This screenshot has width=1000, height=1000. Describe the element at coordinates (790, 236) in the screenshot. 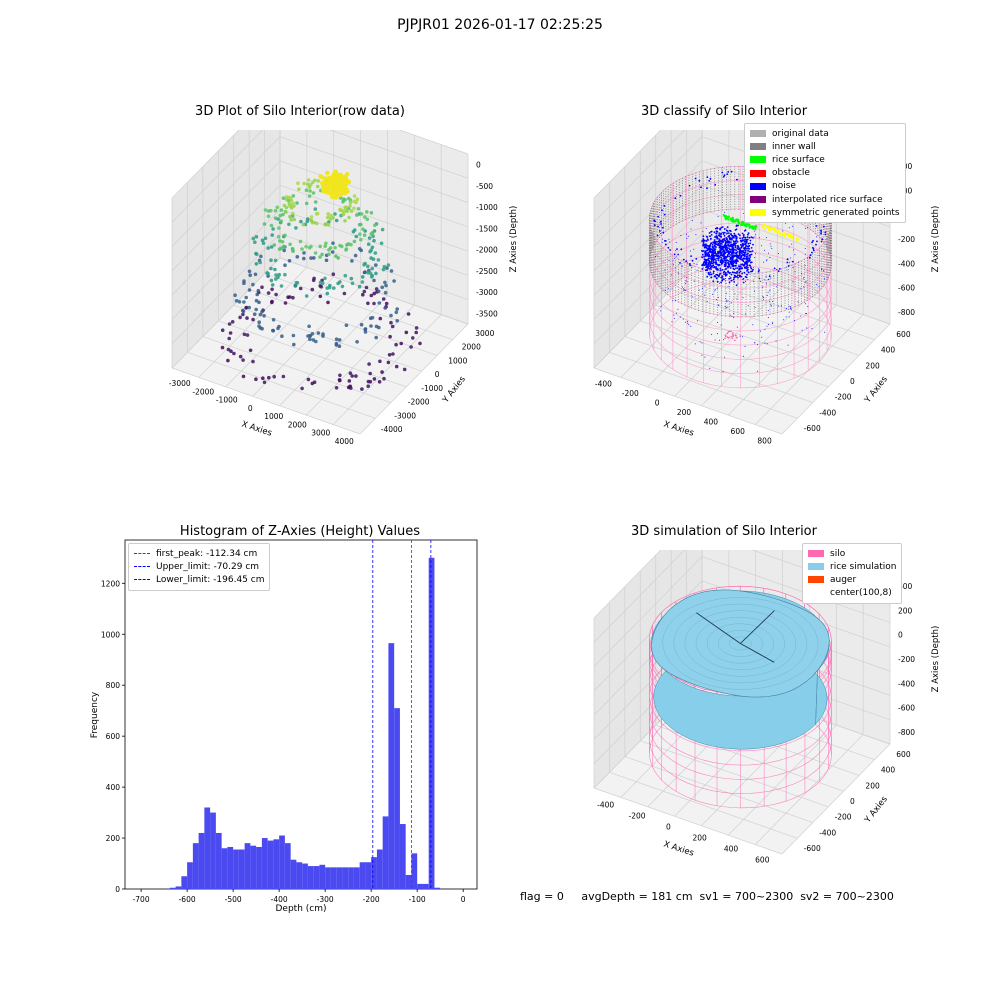

I see `symmetric-point` at that location.